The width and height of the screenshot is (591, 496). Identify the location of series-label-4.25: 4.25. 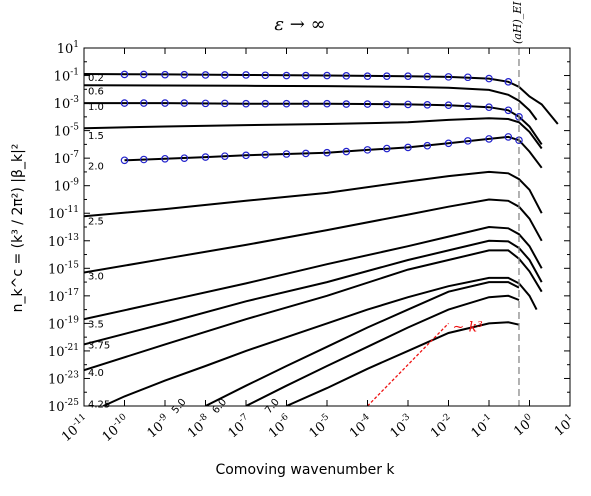
(99, 405).